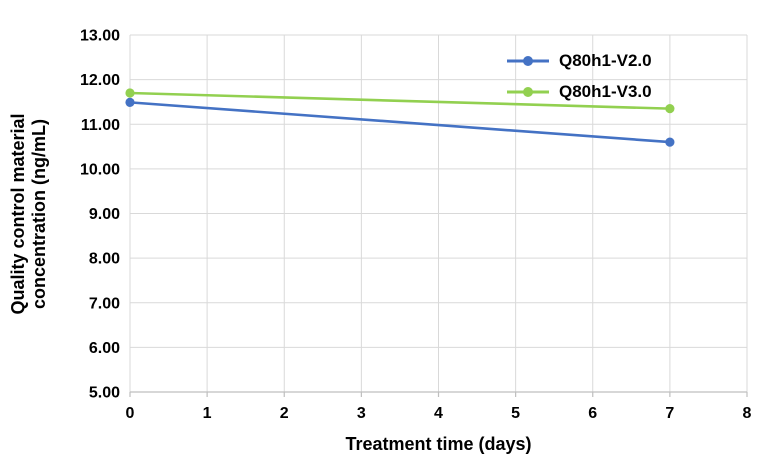  Describe the element at coordinates (399, 100) in the screenshot. I see `series-line-q80h1-v3.0` at that location.